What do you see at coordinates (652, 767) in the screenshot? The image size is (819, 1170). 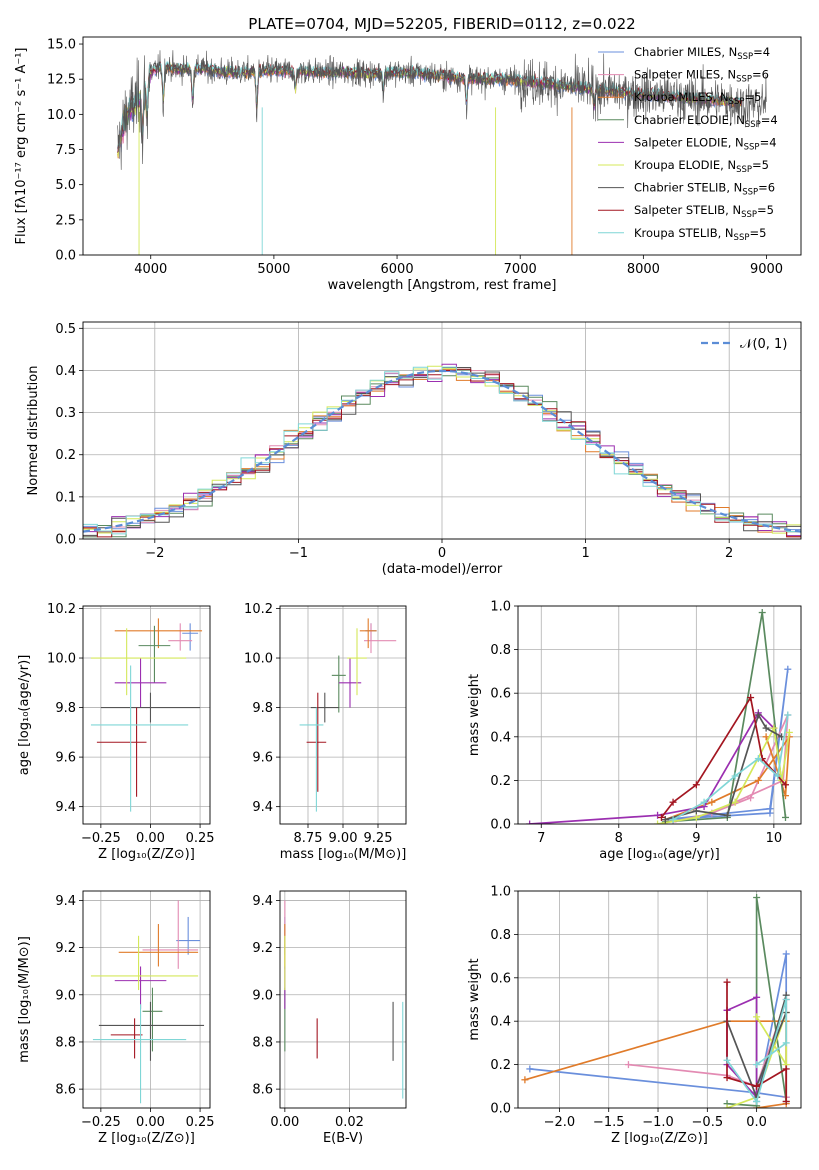 I see `weight-line-salpeter_elodie` at bounding box center [652, 767].